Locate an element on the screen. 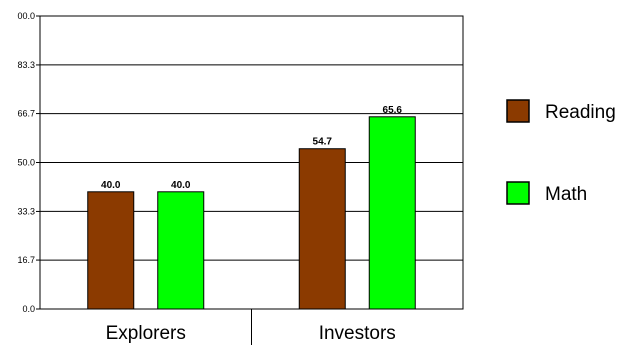  bar-reading-explorers is located at coordinates (111, 250).